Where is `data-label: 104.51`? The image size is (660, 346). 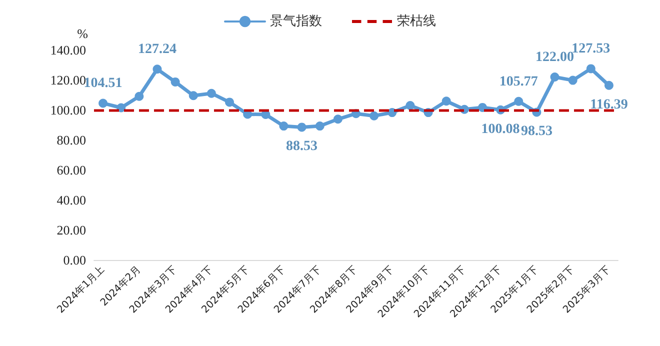
data-label: 104.51 is located at coordinates (103, 84).